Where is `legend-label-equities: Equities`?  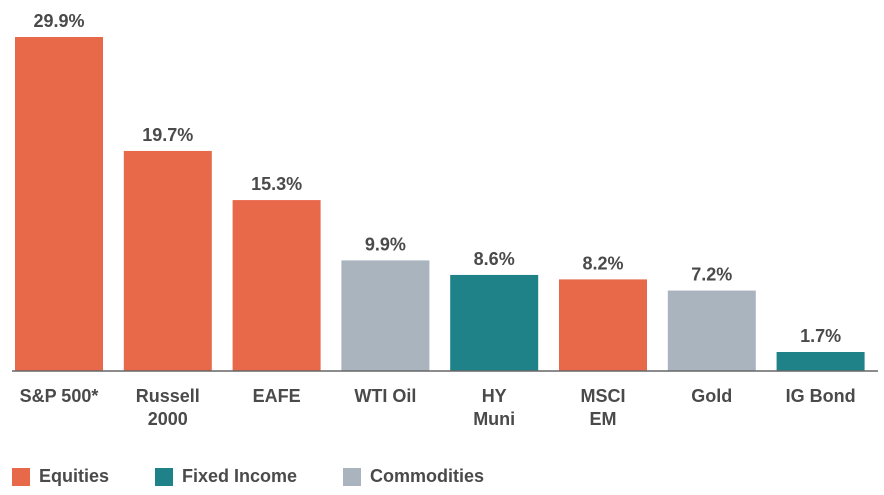
legend-label-equities: Equities is located at coordinates (74, 476).